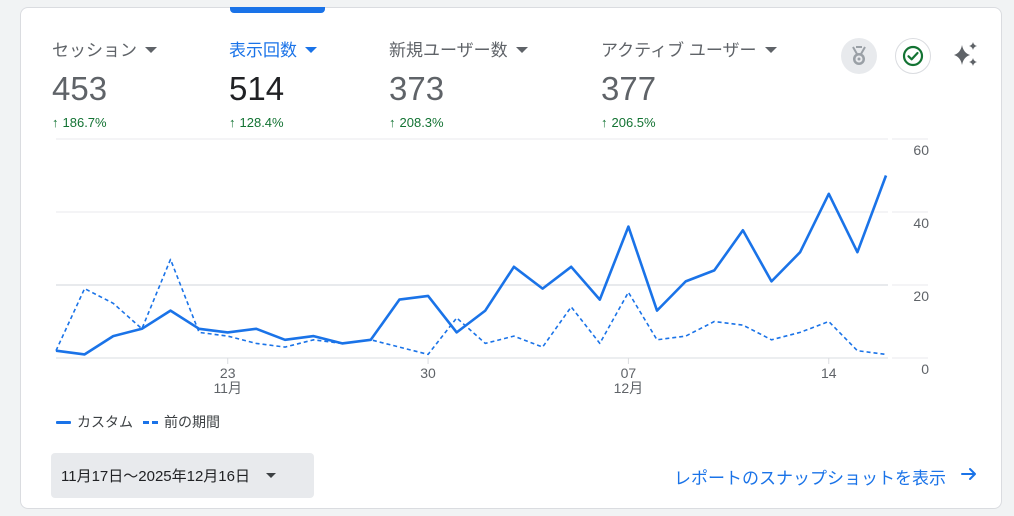 This screenshot has height=516, width=1014. Describe the element at coordinates (921, 223) in the screenshot. I see `y-axis-label: 40` at that location.